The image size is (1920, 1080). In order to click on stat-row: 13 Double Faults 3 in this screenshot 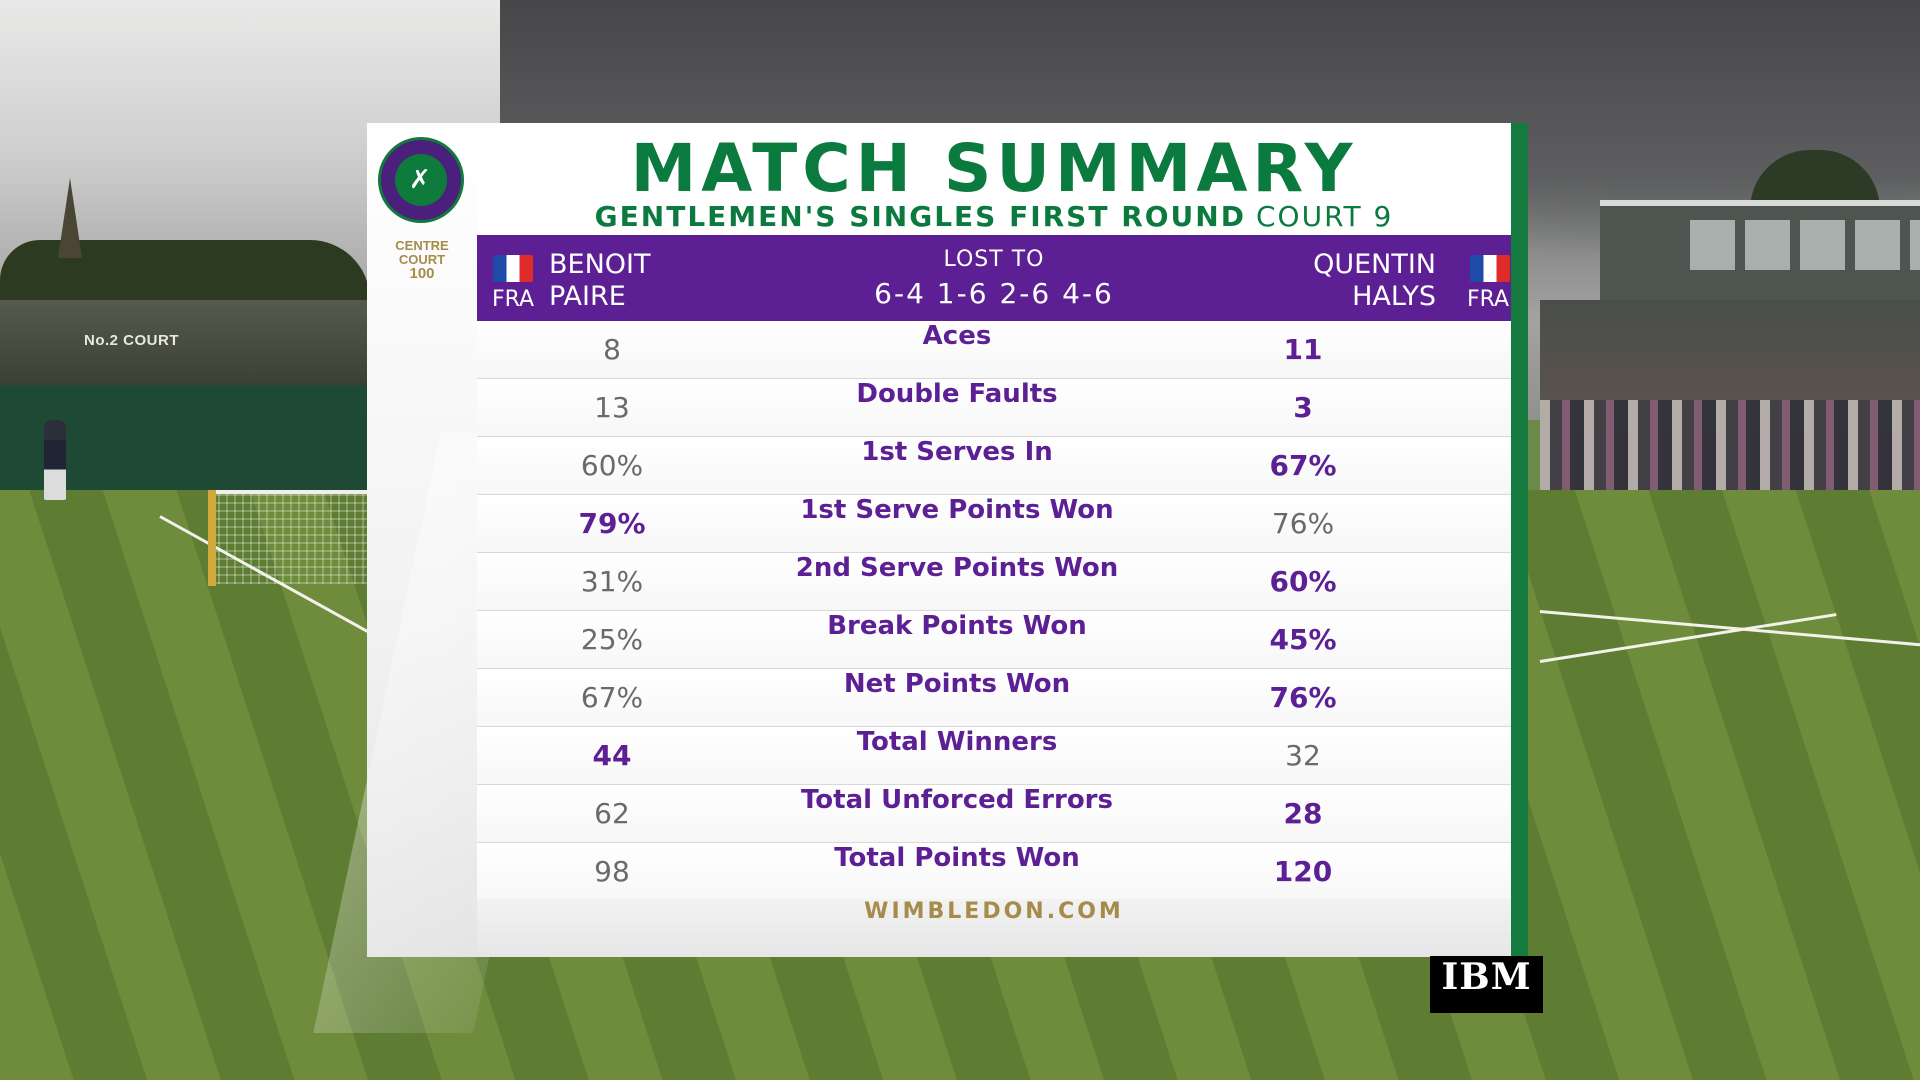, I will do `click(994, 408)`.